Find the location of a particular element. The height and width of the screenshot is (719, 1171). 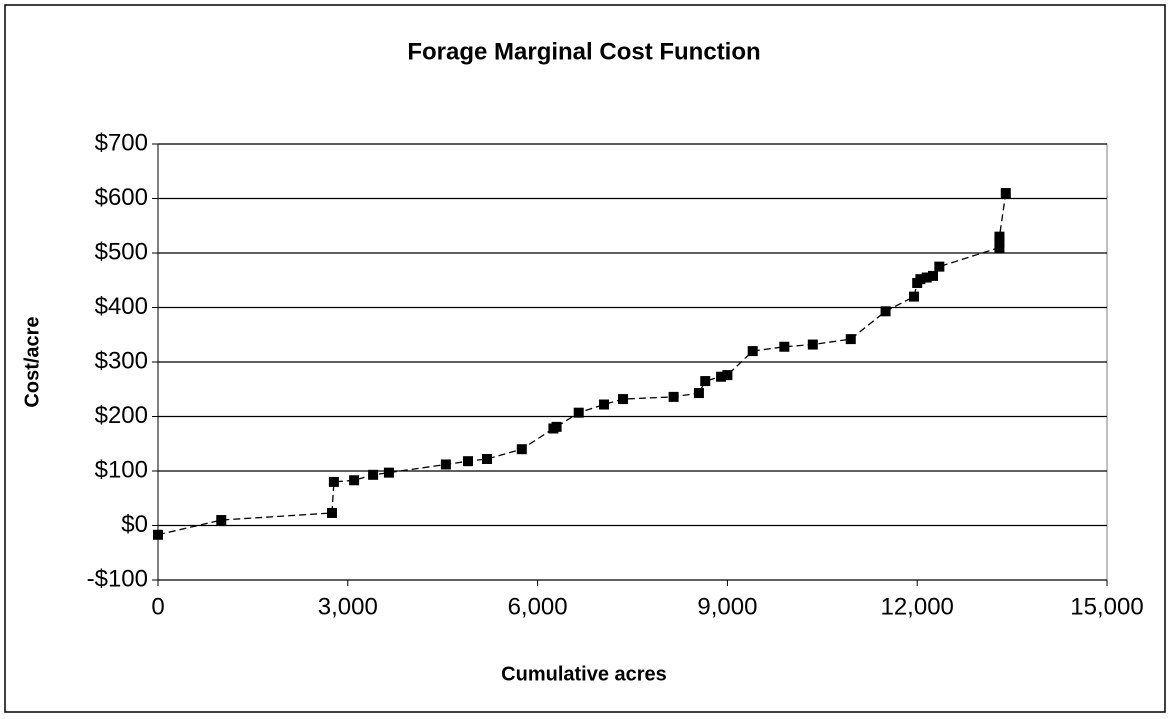

y-tick-label: $0 is located at coordinates (134, 524).